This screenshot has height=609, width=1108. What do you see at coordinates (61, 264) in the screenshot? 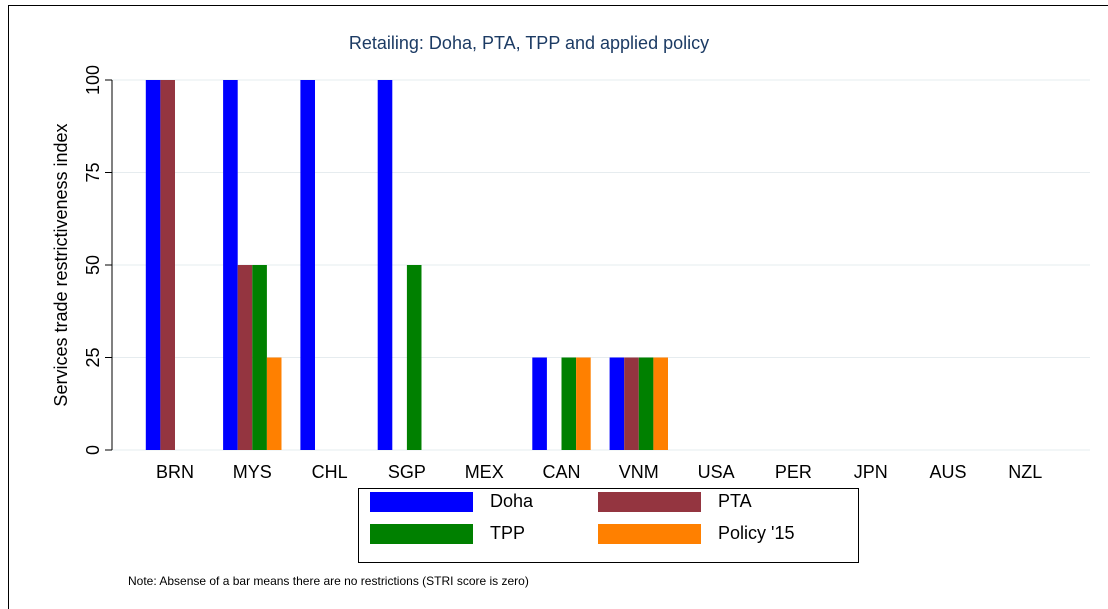
I see `y-axis-label: Services trade restrictiveness index` at bounding box center [61, 264].